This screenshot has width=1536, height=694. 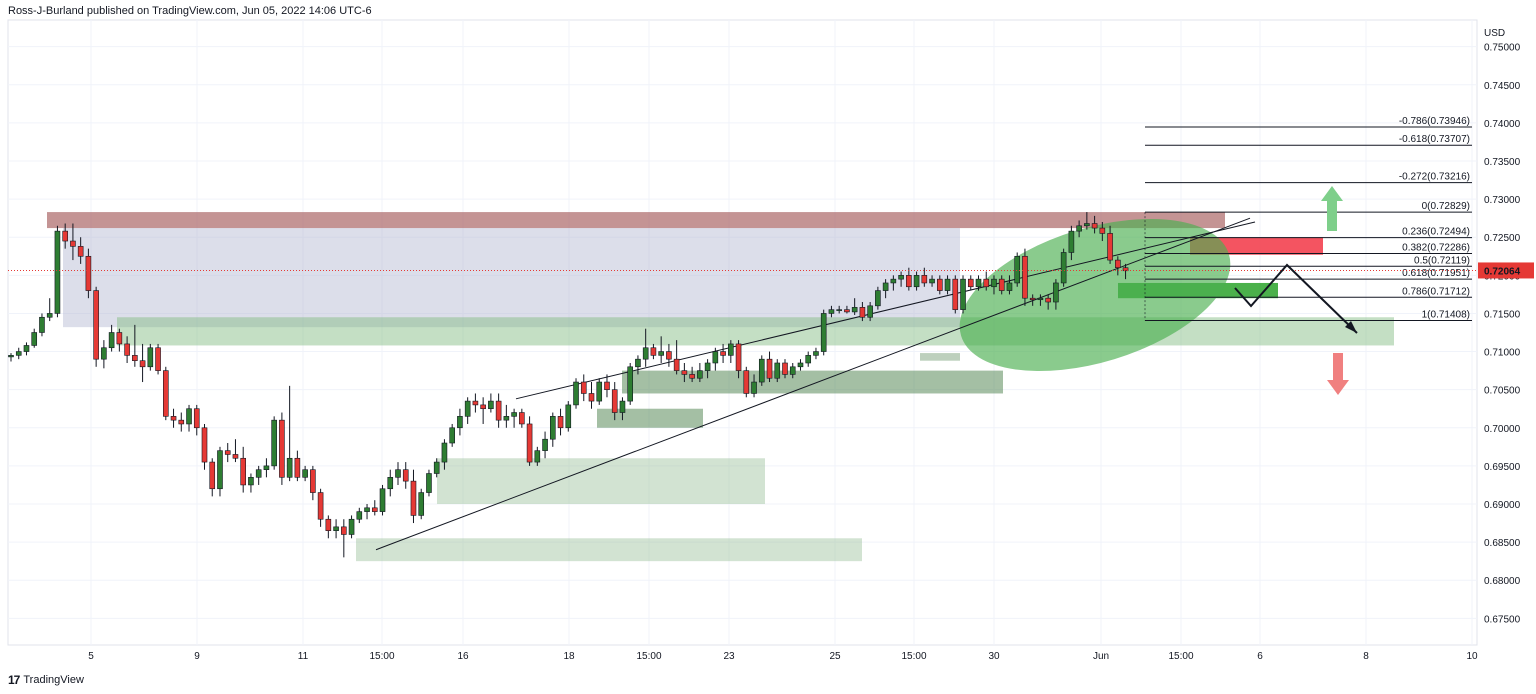 What do you see at coordinates (1446, 314) in the screenshot?
I see `fib-label: 1(0.71408)` at bounding box center [1446, 314].